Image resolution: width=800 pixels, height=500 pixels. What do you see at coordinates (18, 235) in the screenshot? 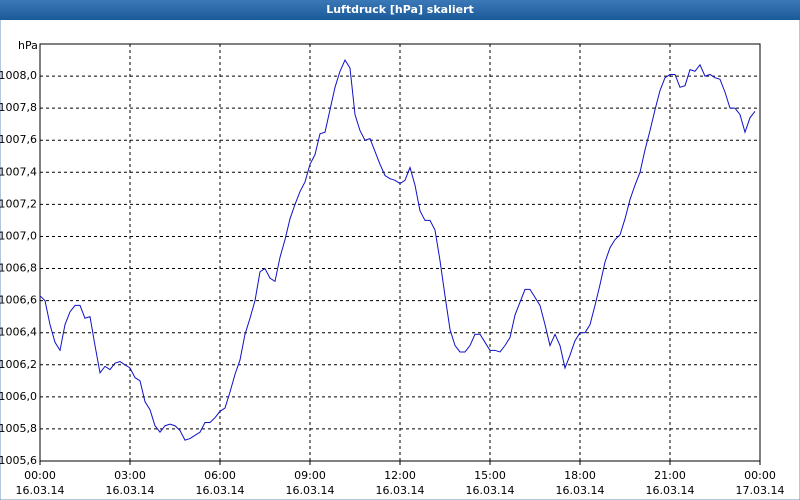
I see `y-tick-label: 1007,0` at bounding box center [18, 235].